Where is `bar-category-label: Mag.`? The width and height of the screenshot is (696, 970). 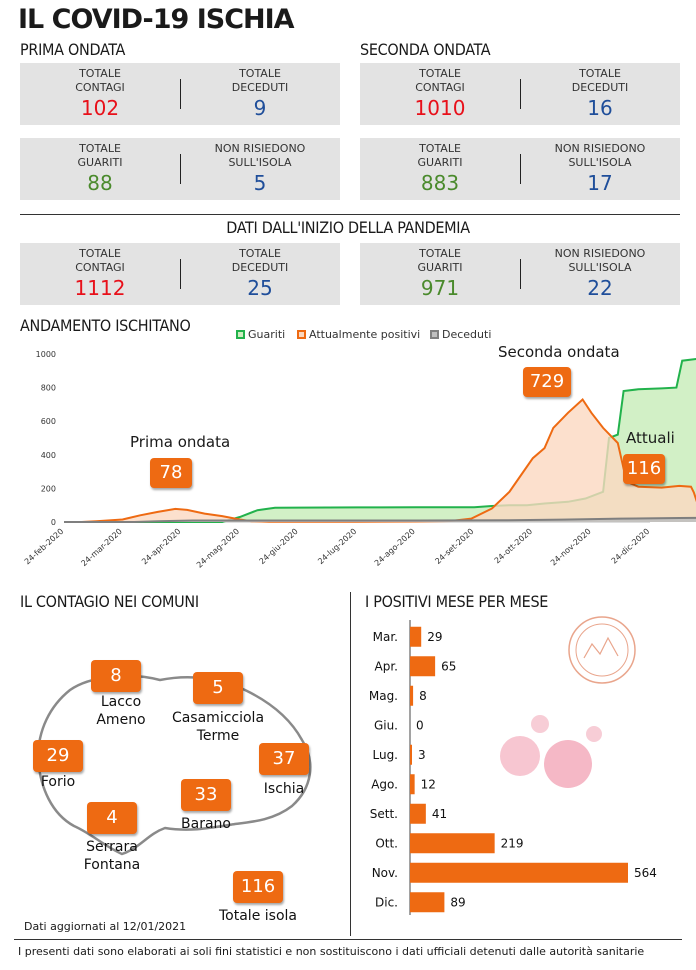 bar-category-label: Mag. is located at coordinates (383, 696).